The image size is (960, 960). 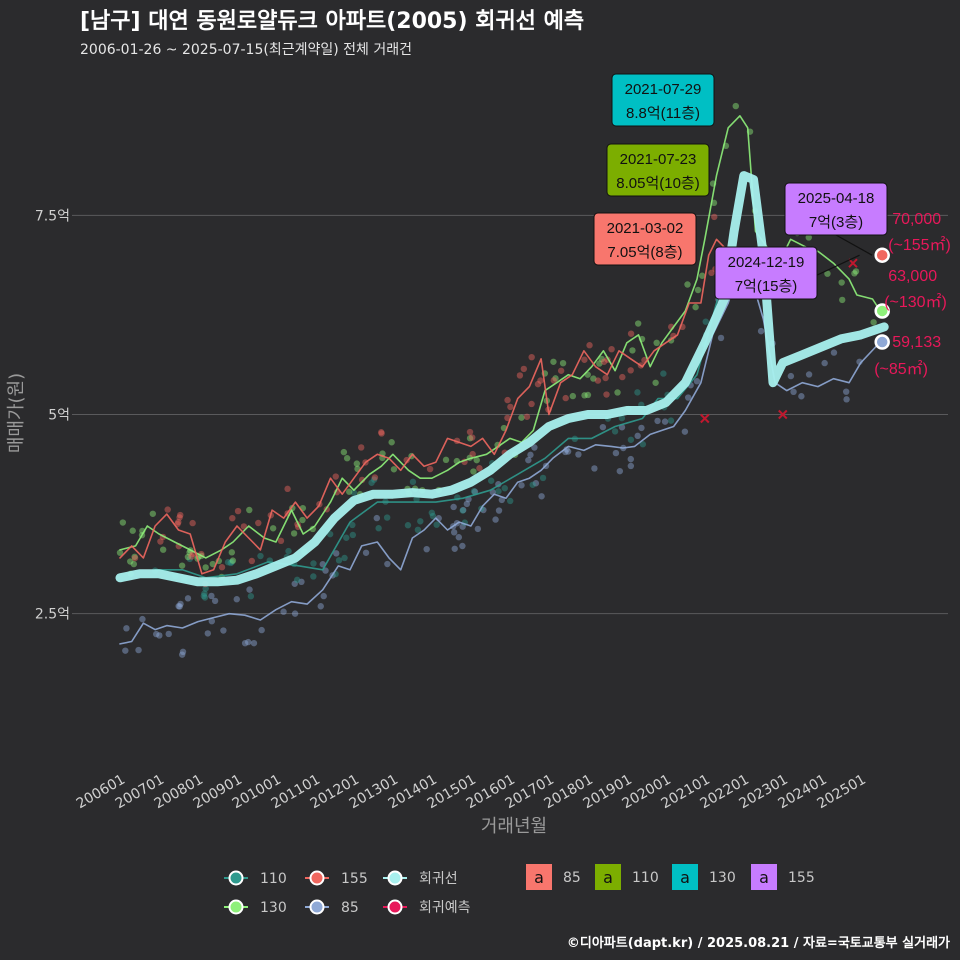 I want to click on legend-box-label: 85, so click(x=572, y=878).